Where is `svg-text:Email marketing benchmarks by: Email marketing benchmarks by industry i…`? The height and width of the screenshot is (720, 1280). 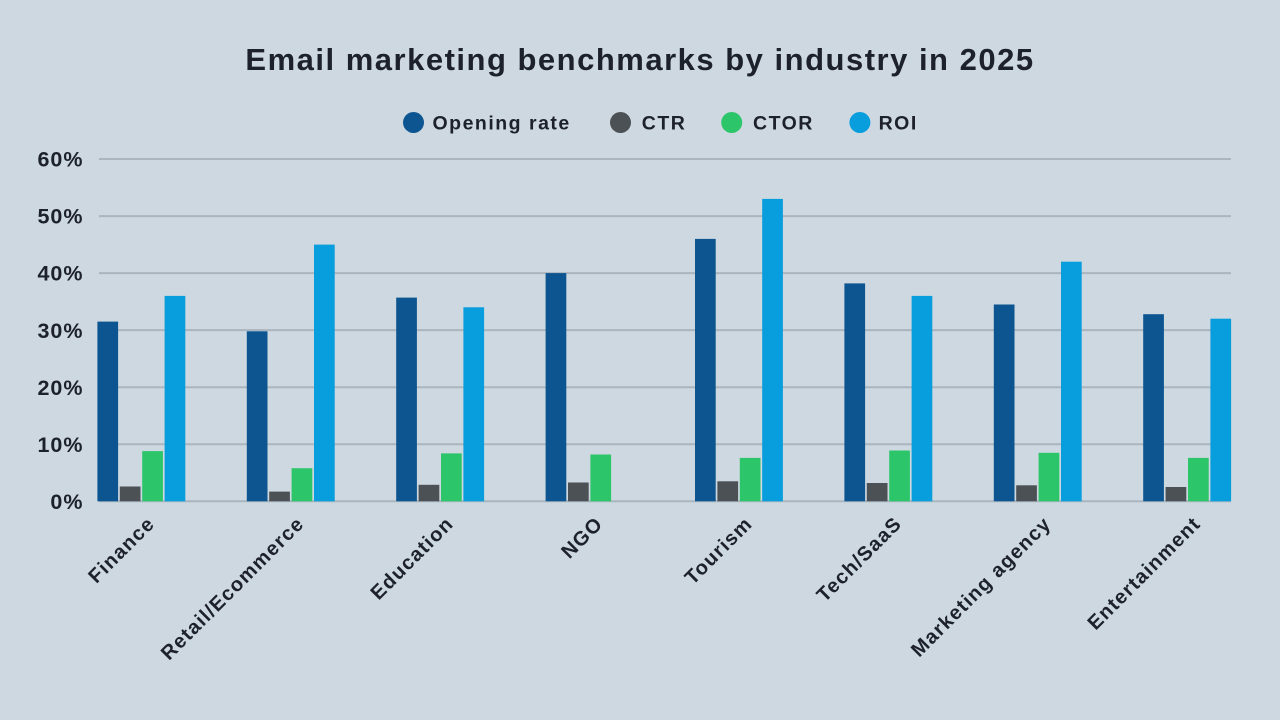
svg-text:Email marketing benchmarks by: Email marketing benchmarks by industry i… is located at coordinates (639, 59).